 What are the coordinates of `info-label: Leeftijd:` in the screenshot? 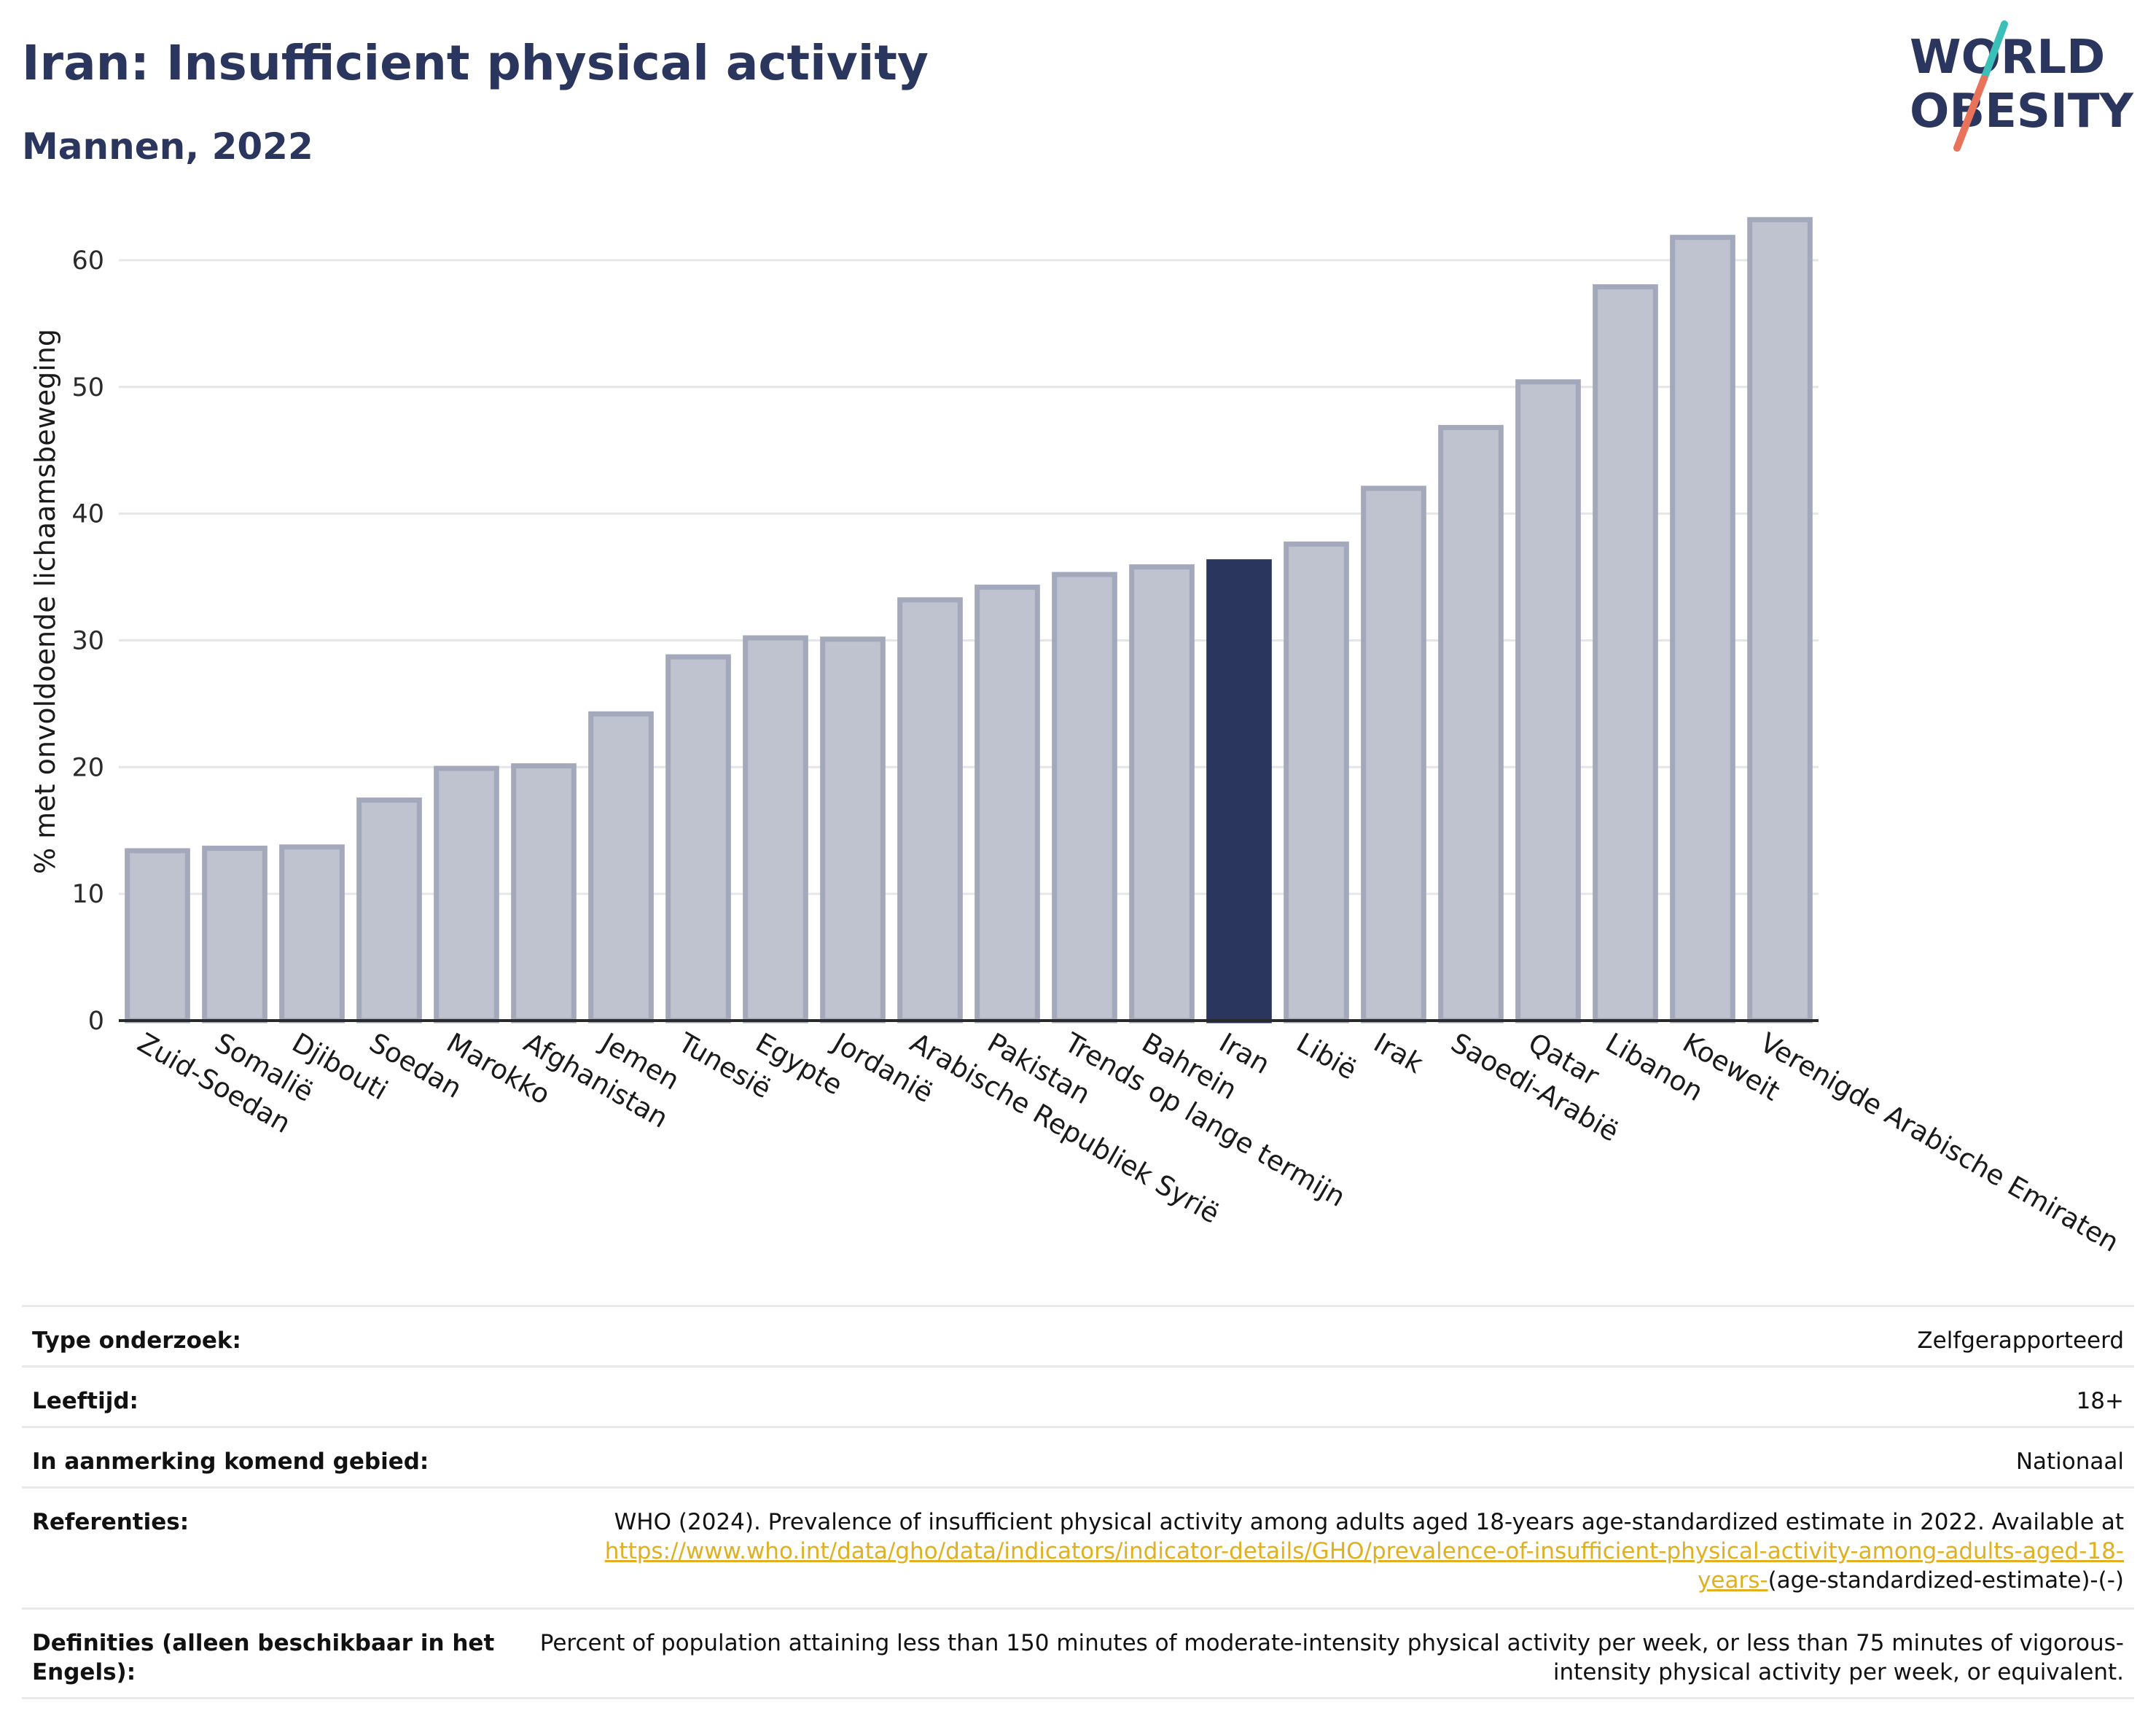 It's located at (85, 1401).